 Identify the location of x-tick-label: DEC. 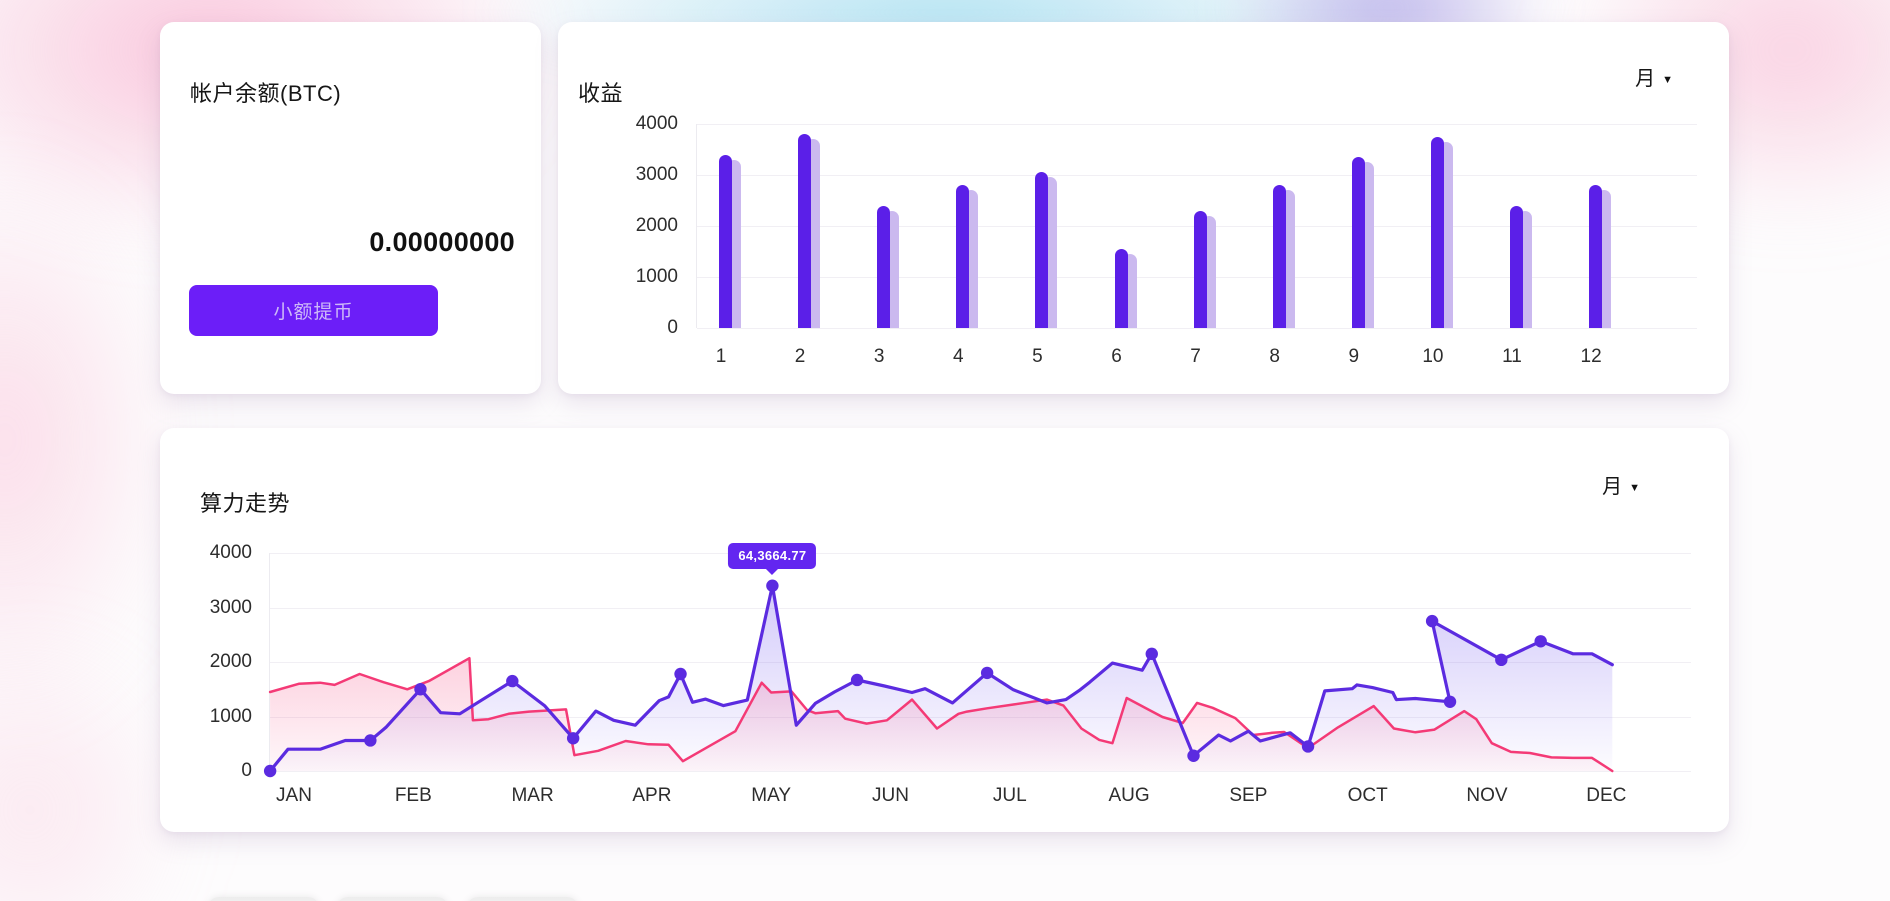
(1606, 795).